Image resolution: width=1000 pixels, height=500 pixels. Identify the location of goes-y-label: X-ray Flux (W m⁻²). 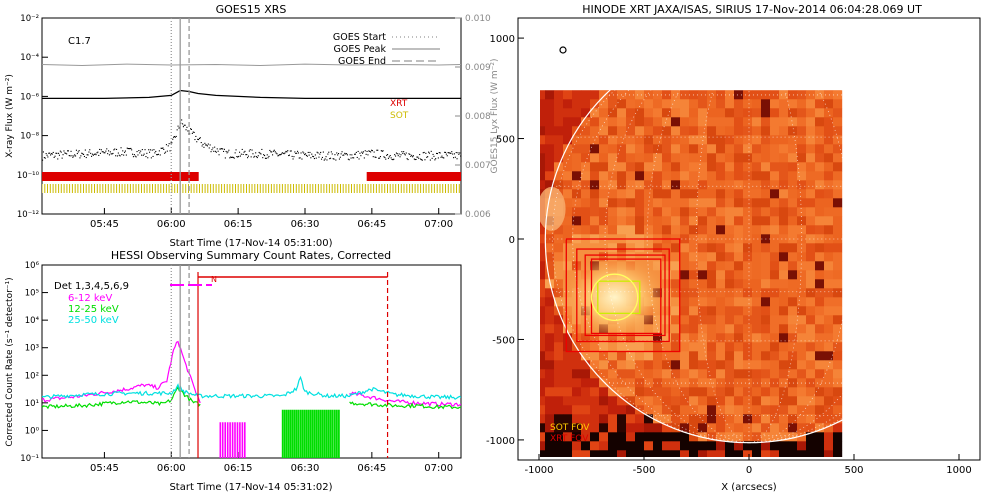
(10, 116).